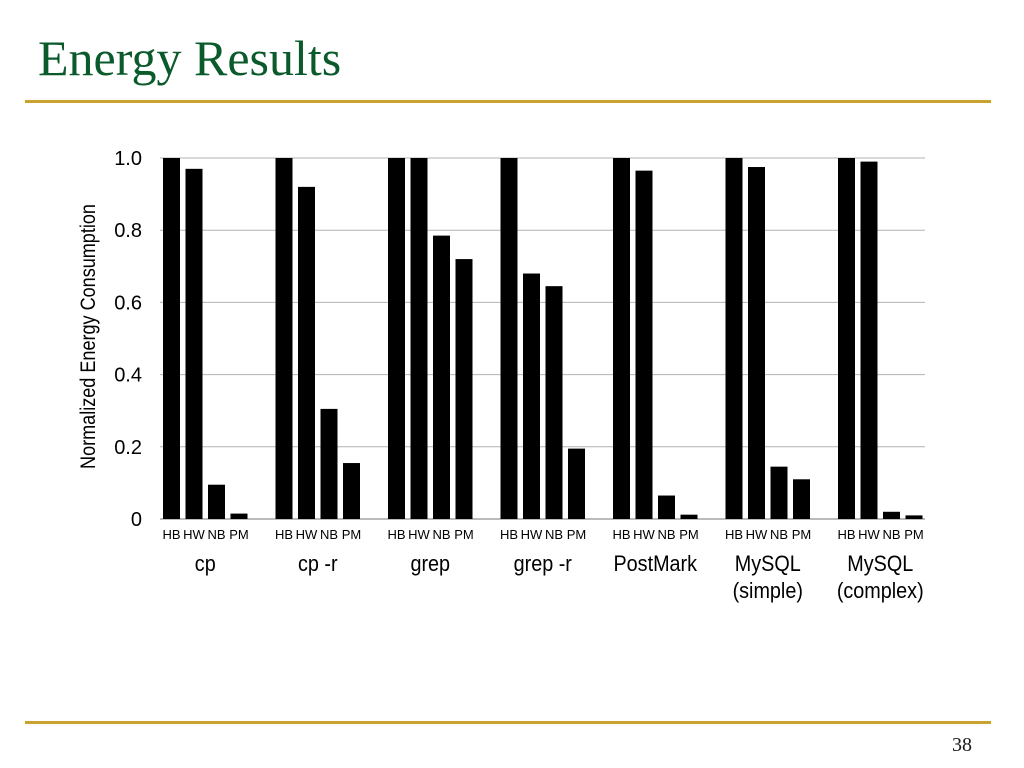 This screenshot has width=1024, height=768. Describe the element at coordinates (128, 376) in the screenshot. I see `y-tick-label: 0.4` at that location.